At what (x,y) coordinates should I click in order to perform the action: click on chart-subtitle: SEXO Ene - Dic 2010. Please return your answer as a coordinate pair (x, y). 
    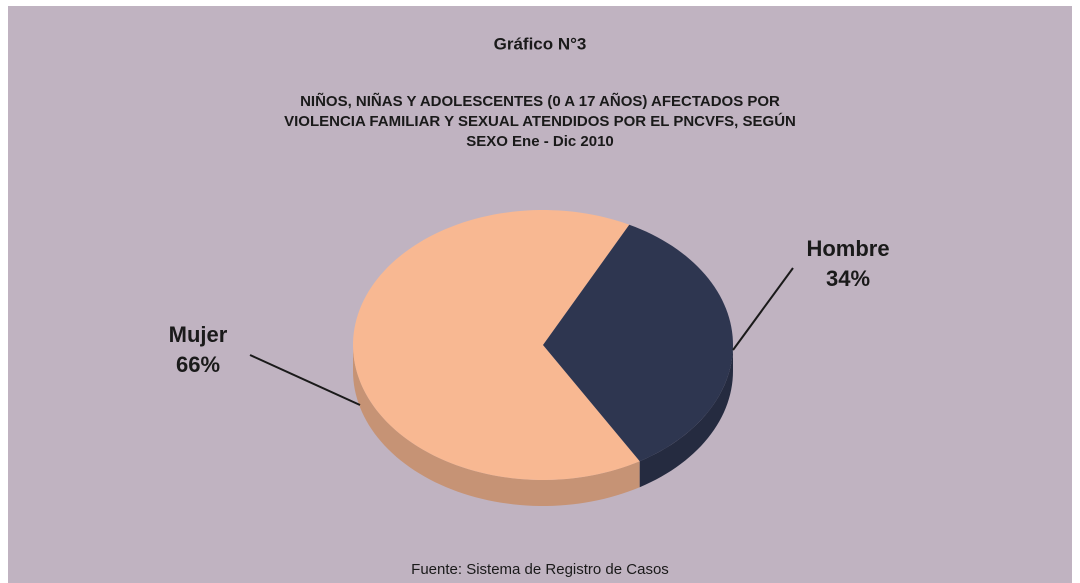
    Looking at the image, I should click on (540, 141).